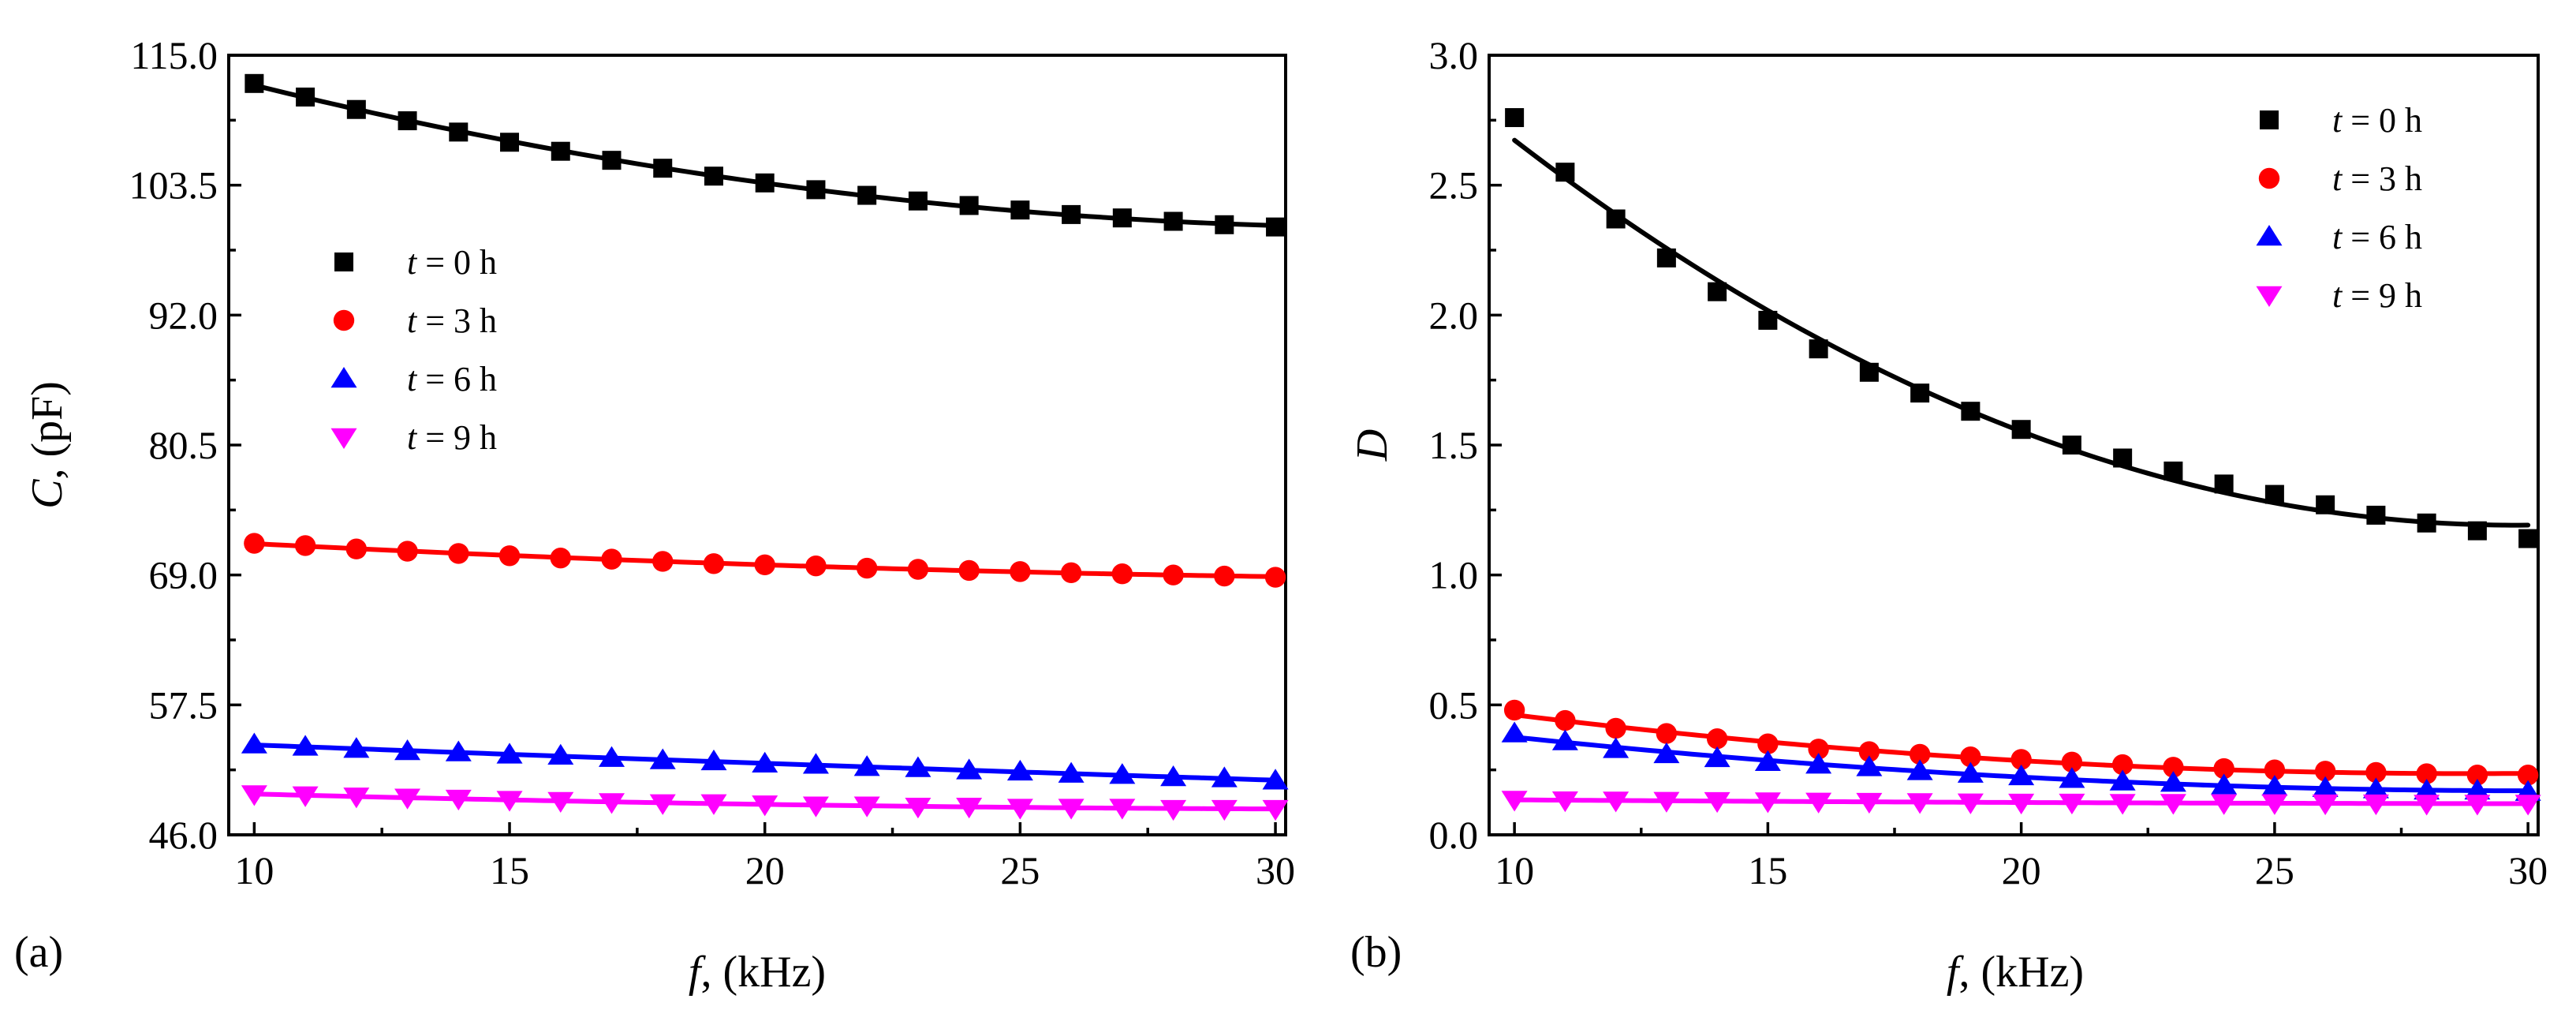  I want to click on legend-label-rest: = 3 h, so click(2382, 178).